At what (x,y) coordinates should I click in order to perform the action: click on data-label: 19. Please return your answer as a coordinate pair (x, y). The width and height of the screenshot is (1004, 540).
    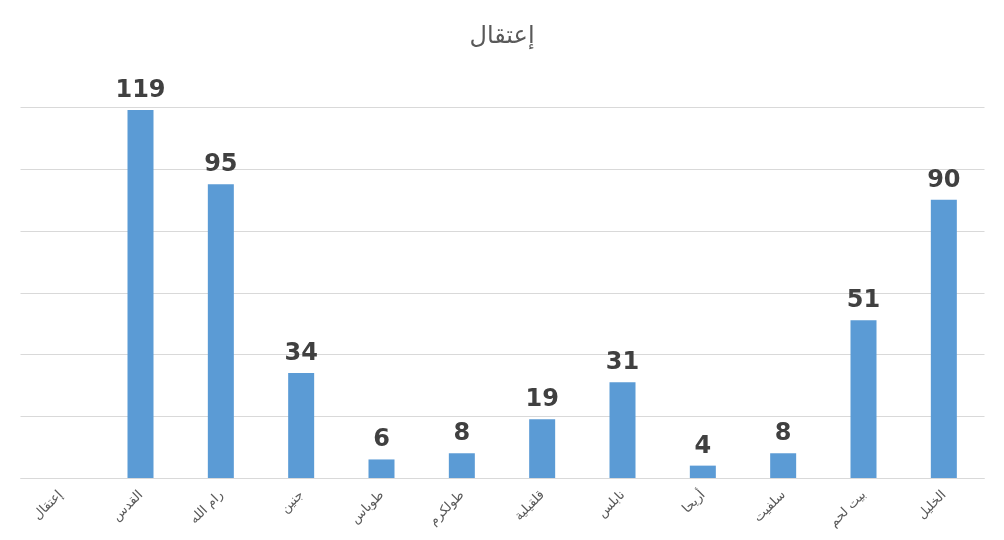
    Looking at the image, I should click on (542, 398).